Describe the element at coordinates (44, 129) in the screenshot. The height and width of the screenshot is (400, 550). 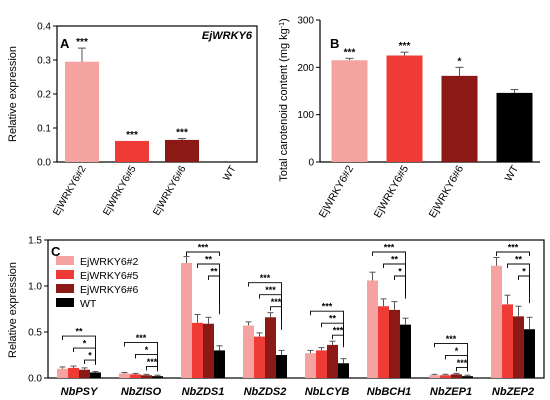
I see `panel-a-ytick-label: 0.1` at that location.